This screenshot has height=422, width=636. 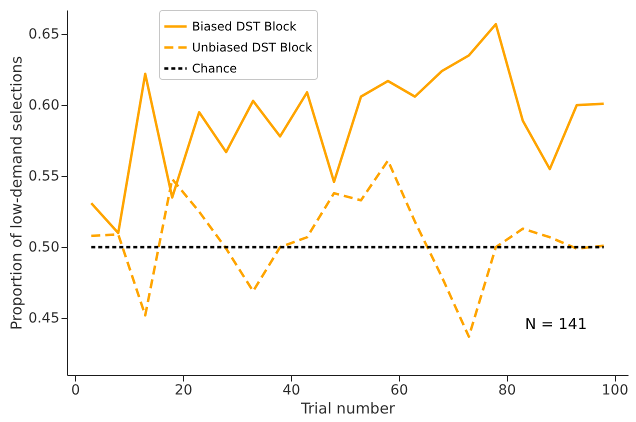 What do you see at coordinates (75, 390) in the screenshot?
I see `x-tick-label: 0` at bounding box center [75, 390].